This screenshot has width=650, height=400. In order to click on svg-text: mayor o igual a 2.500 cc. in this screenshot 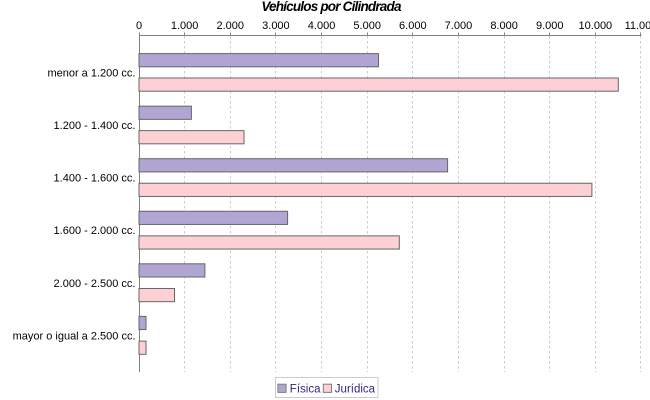, I will do `click(74, 336)`.